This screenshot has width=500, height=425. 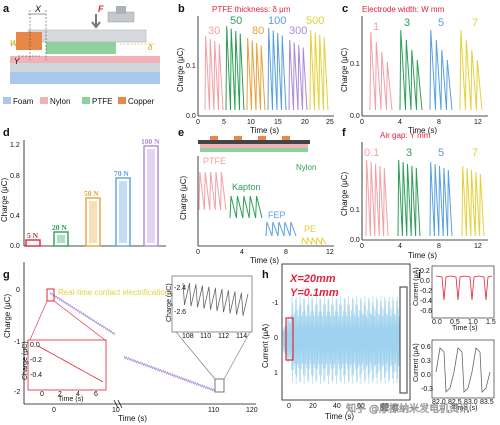 What do you see at coordinates (7, 100) in the screenshot?
I see `legend-foam-swatch` at bounding box center [7, 100].